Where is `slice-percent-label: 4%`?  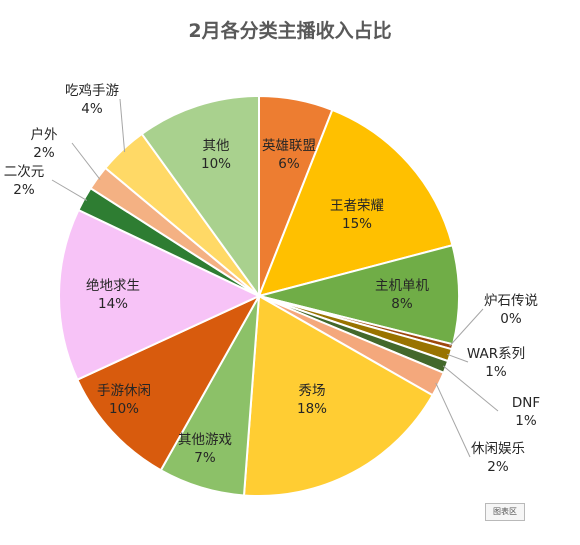
slice-percent-label: 4% is located at coordinates (92, 109).